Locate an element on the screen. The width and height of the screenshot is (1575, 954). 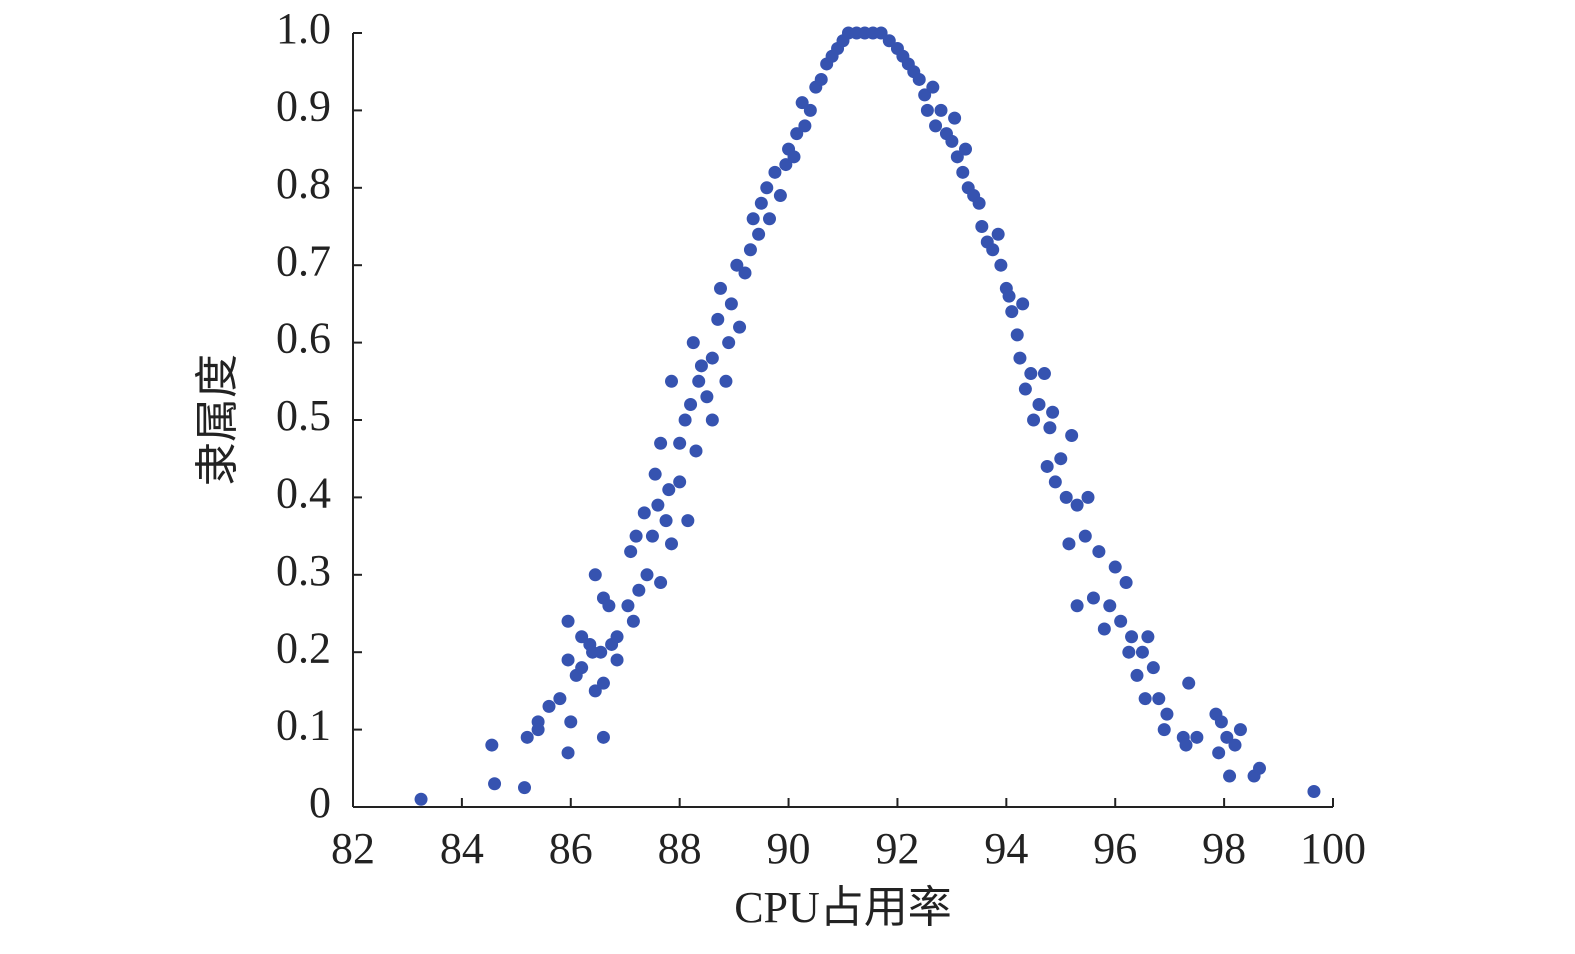
x-tick-label: 98 is located at coordinates (1224, 848).